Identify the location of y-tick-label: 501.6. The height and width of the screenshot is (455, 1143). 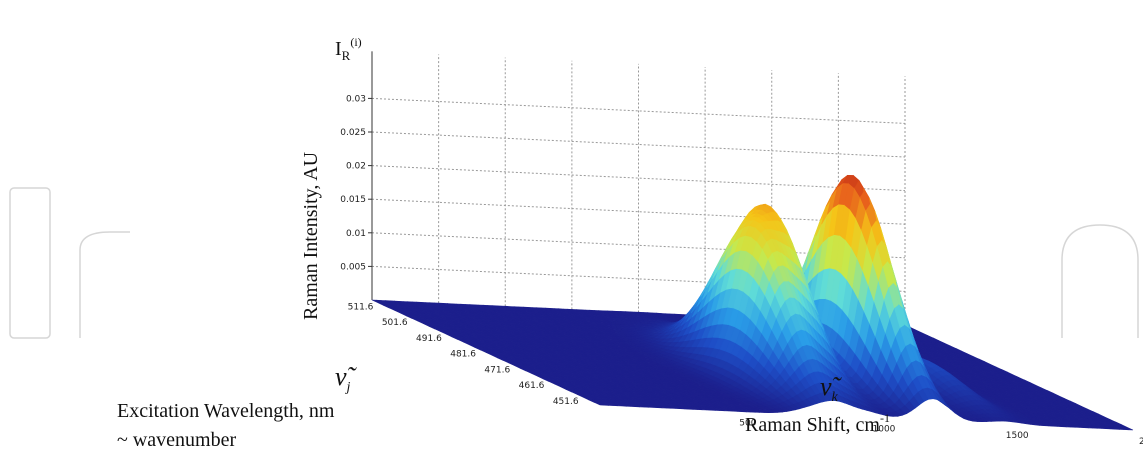
(395, 323).